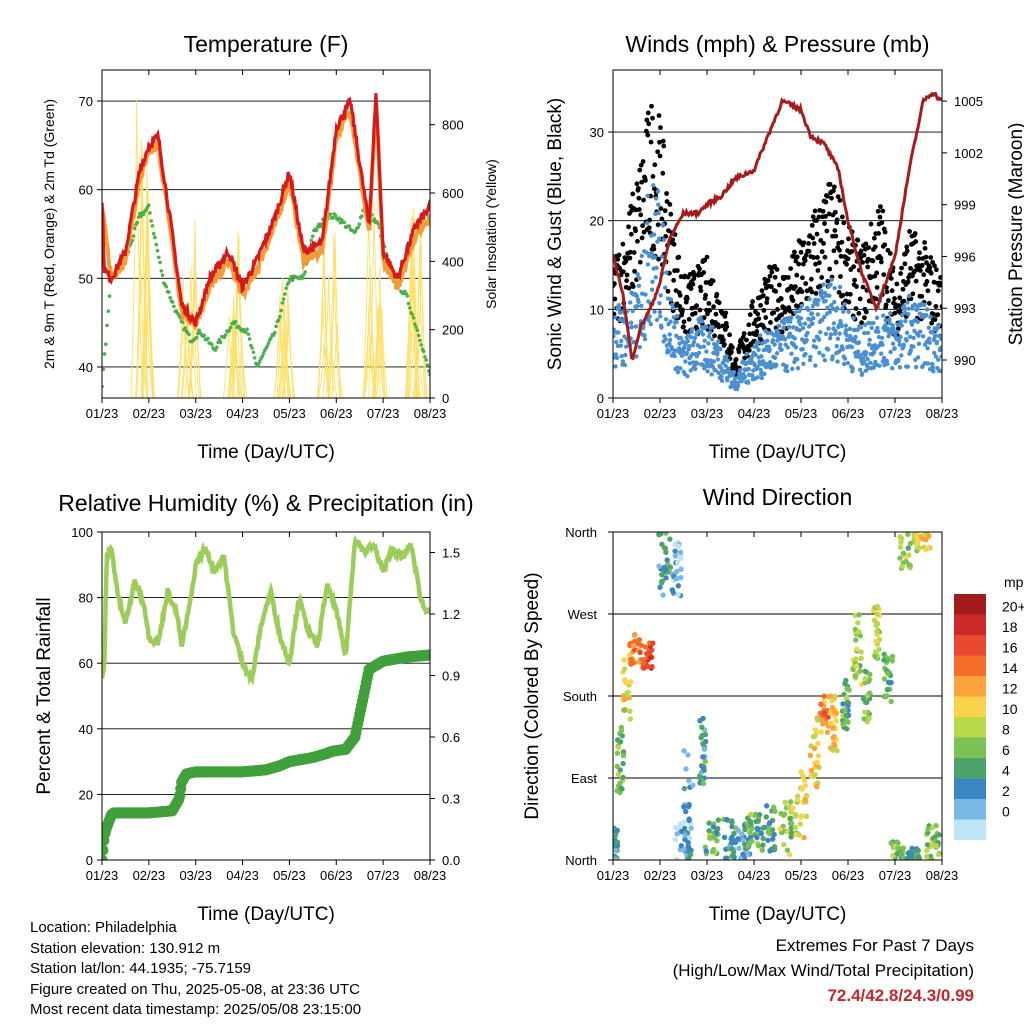  I want to click on legend-label: 6, so click(1006, 750).